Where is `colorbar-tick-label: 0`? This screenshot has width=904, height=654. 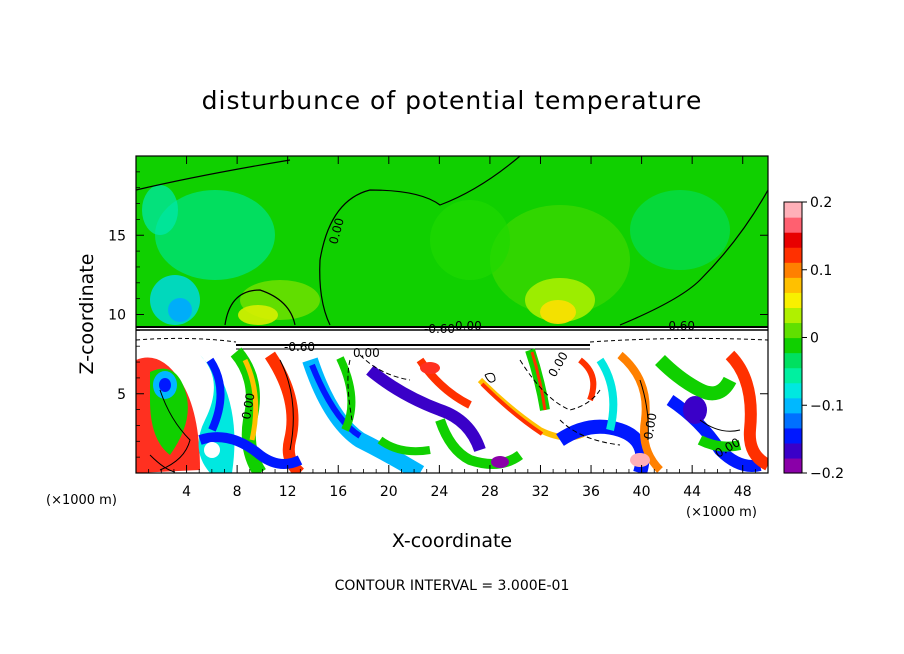
colorbar-tick-label: 0 is located at coordinates (814, 339).